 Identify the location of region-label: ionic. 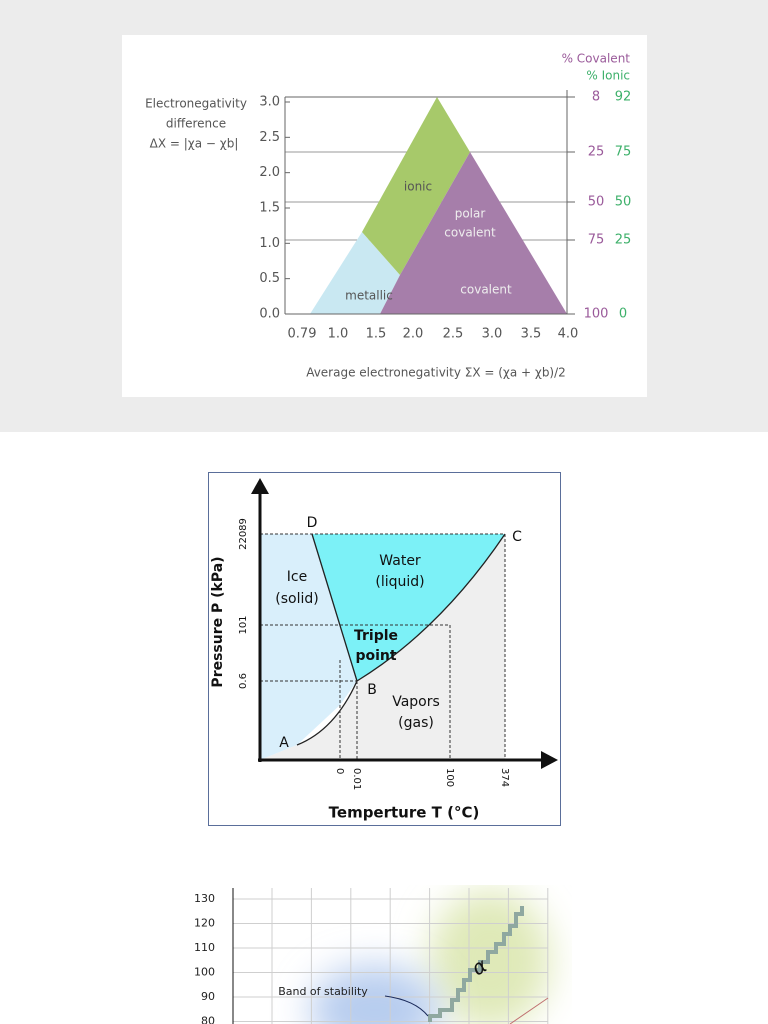
(418, 187).